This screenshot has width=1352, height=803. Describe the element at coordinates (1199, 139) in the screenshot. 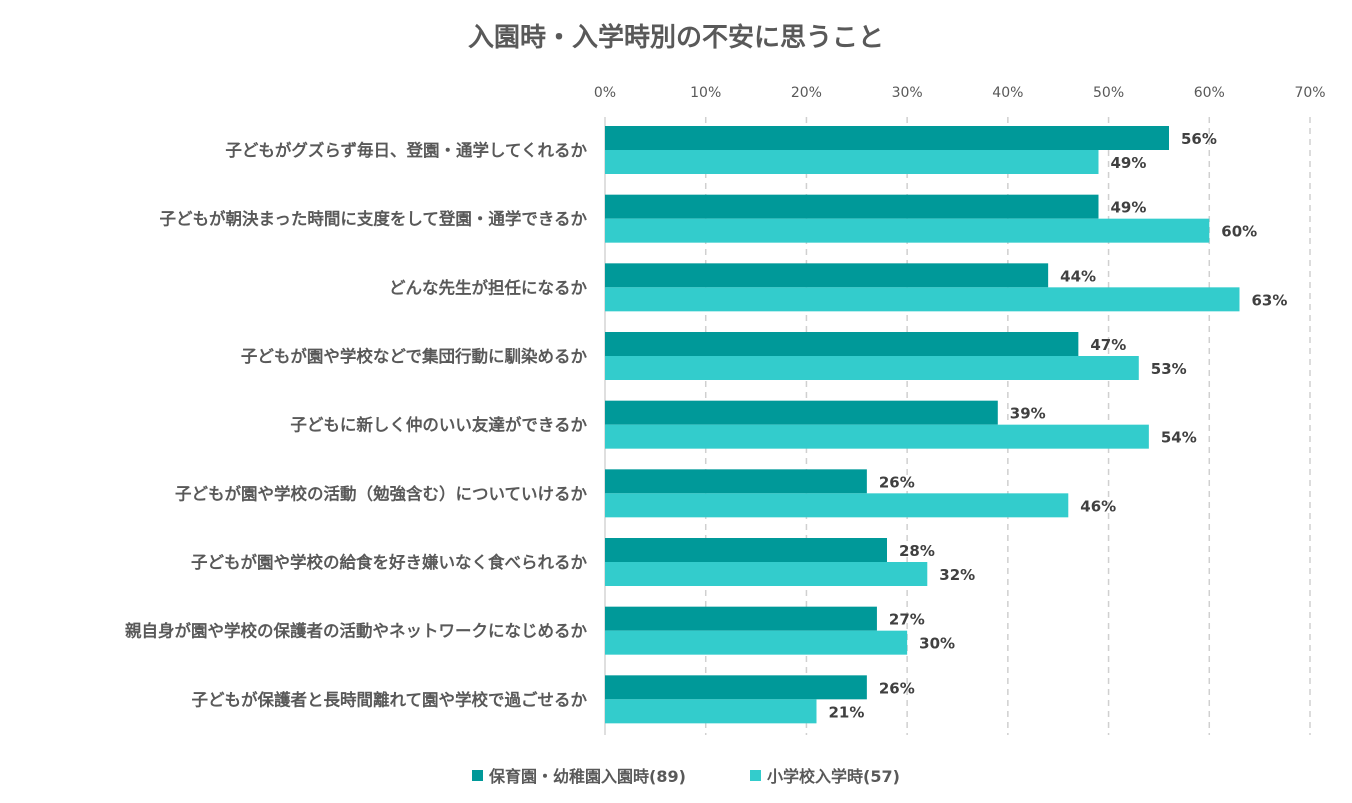

I see `data-label: 56%` at that location.